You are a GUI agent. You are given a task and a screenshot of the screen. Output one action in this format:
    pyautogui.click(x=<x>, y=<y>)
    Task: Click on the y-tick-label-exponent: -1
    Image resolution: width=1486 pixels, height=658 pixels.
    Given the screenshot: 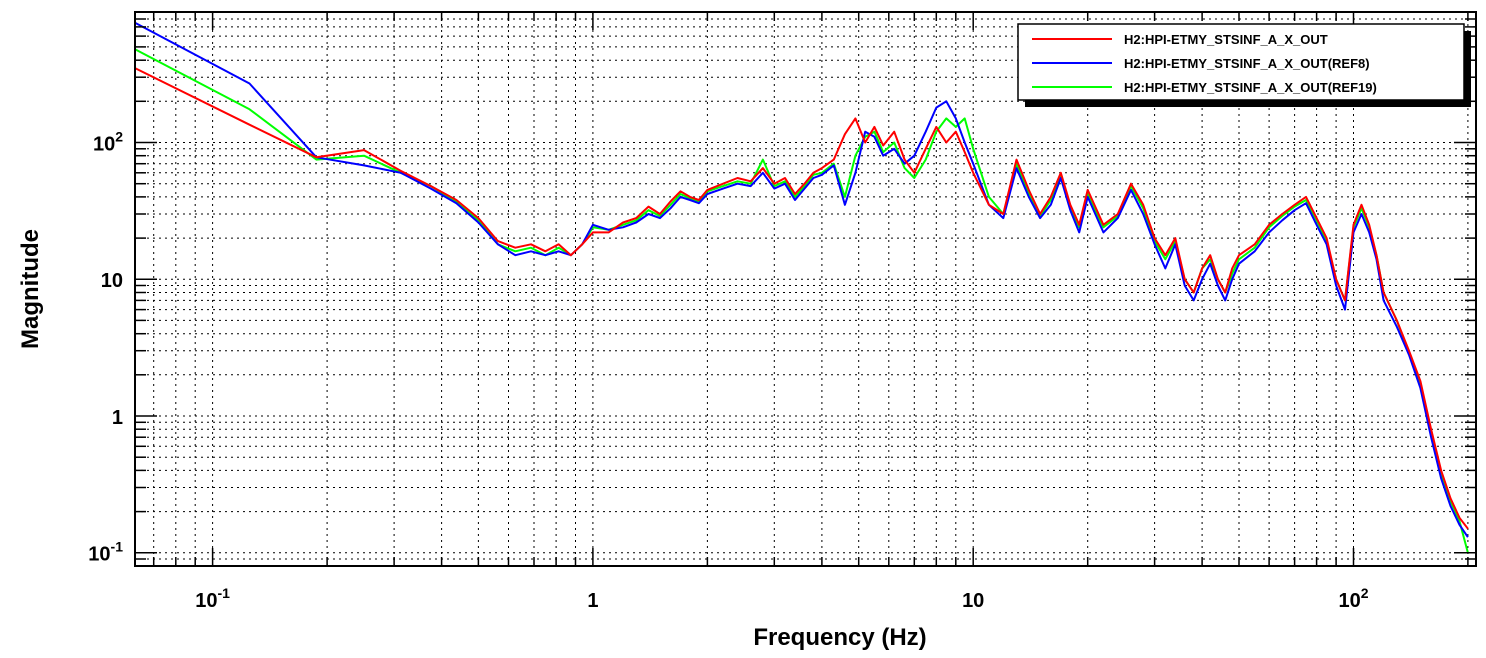 What is the action you would take?
    pyautogui.click(x=117, y=547)
    